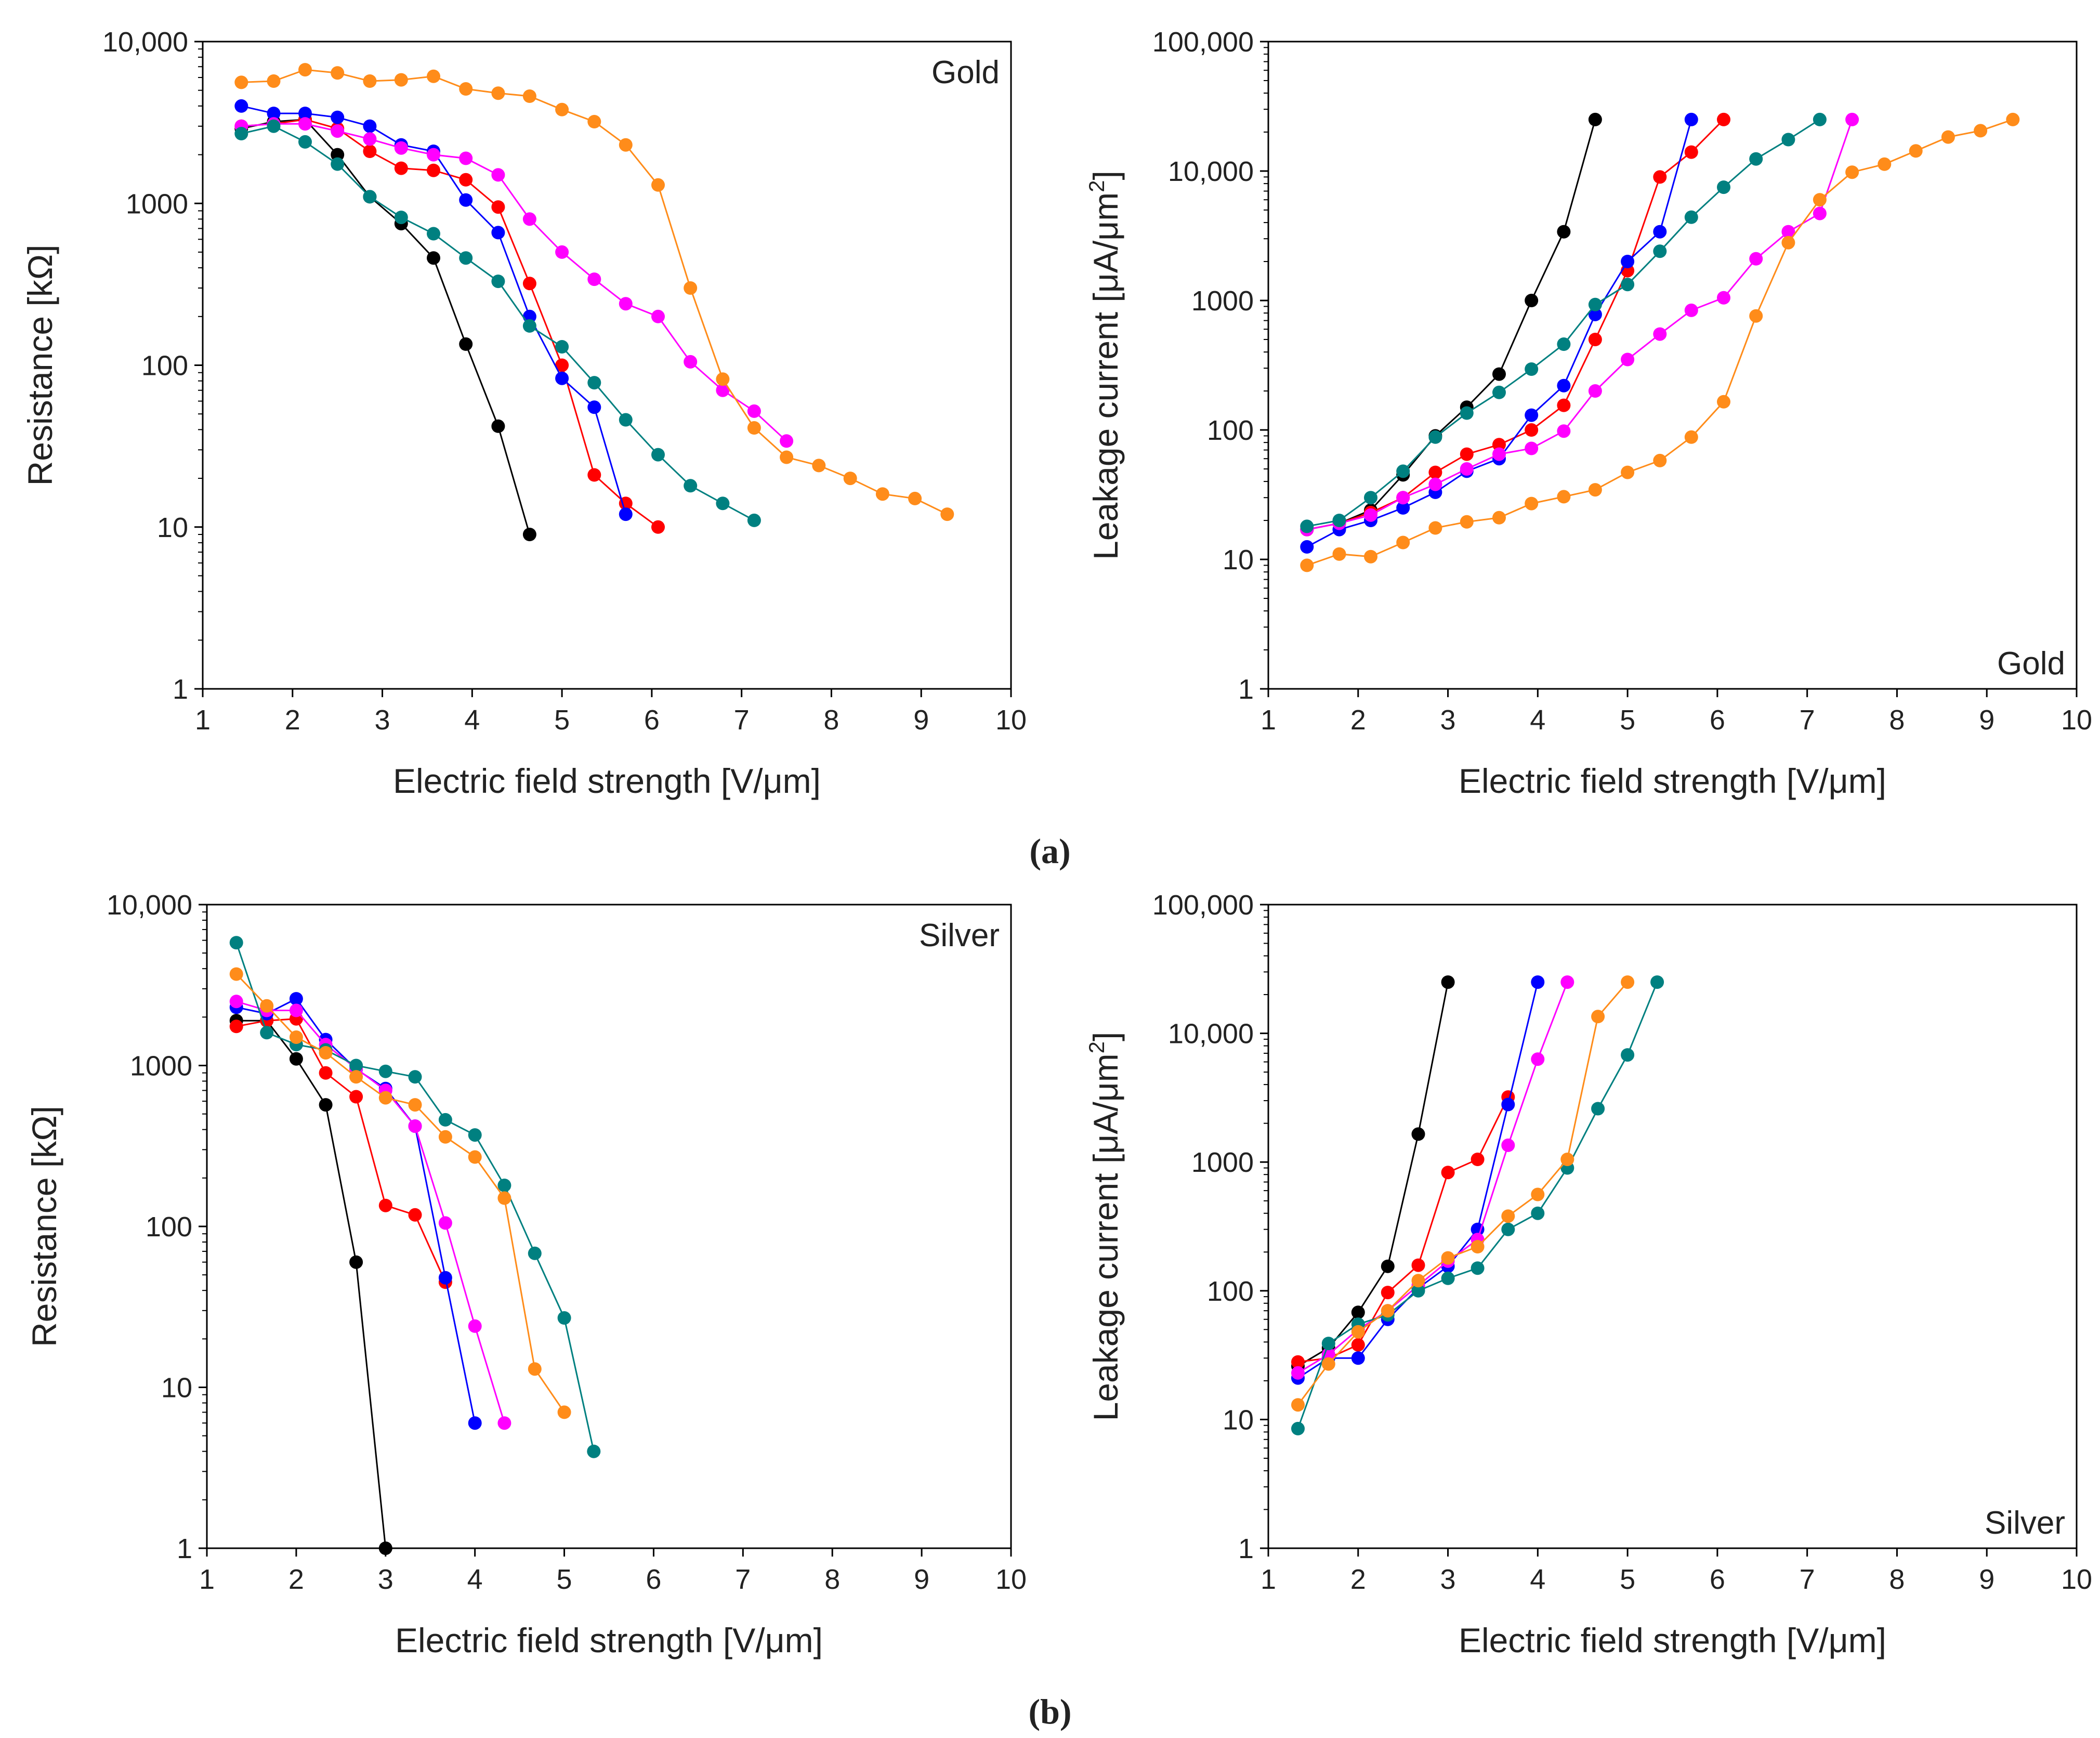 The width and height of the screenshot is (2100, 1738). Describe the element at coordinates (44, 1226) in the screenshot. I see `y-axis-title: Resistance [kΩ]` at that location.